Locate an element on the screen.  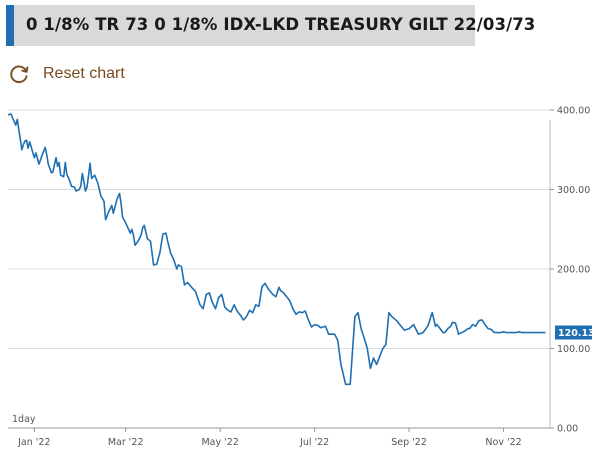
last-value-text: 120.13 is located at coordinates (576, 333).